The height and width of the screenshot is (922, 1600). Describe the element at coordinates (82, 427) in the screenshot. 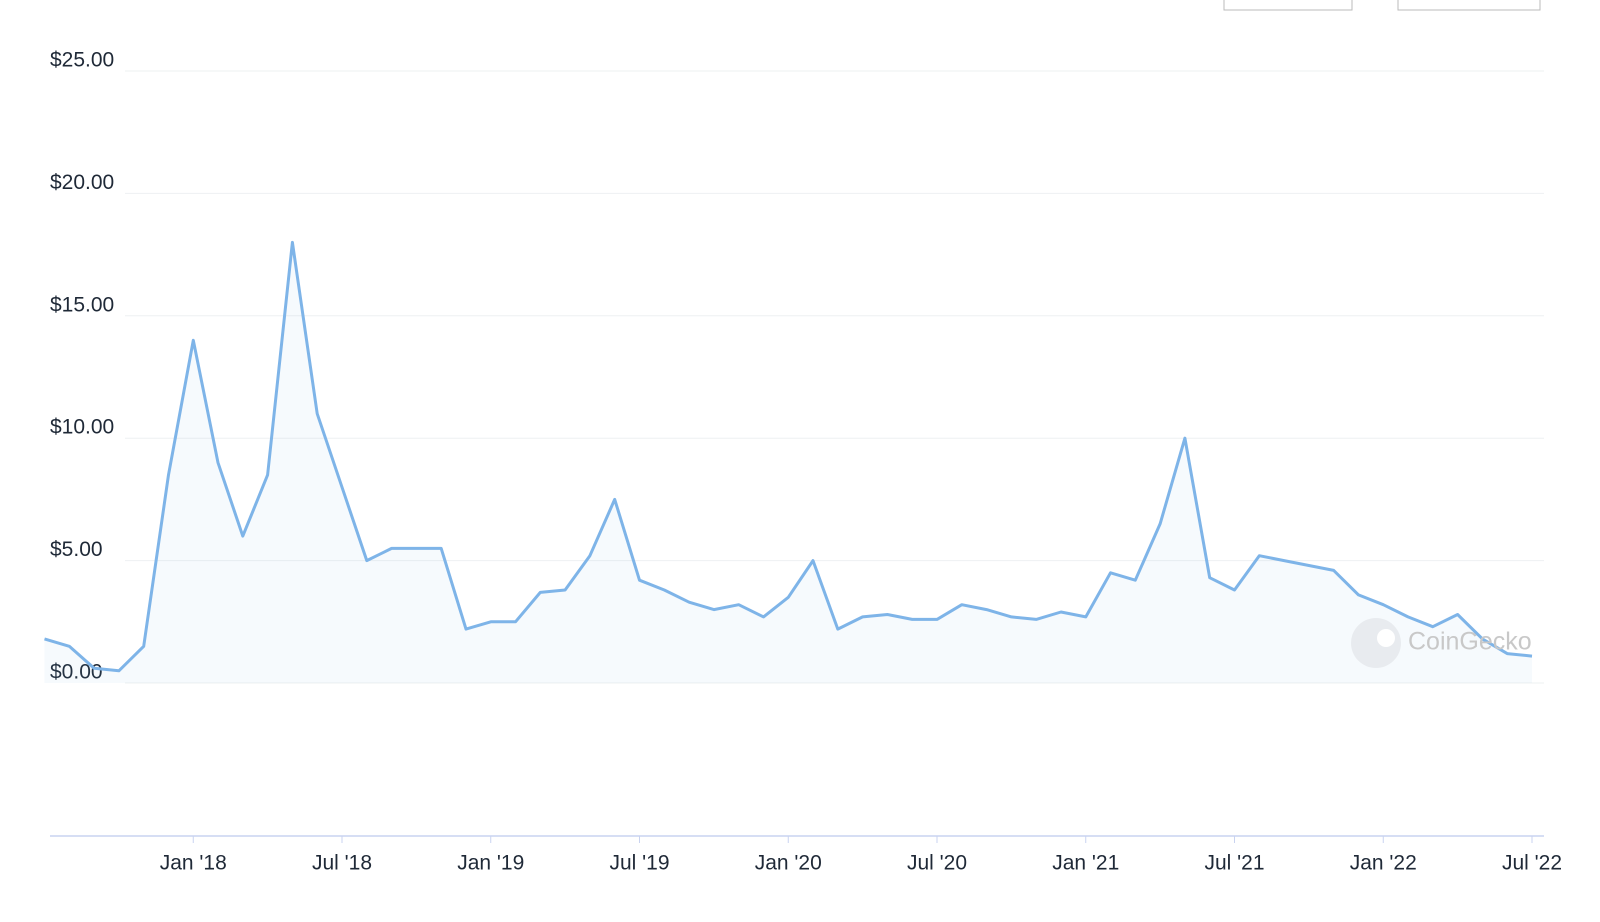

I see `y-tick-label: $10.00` at that location.